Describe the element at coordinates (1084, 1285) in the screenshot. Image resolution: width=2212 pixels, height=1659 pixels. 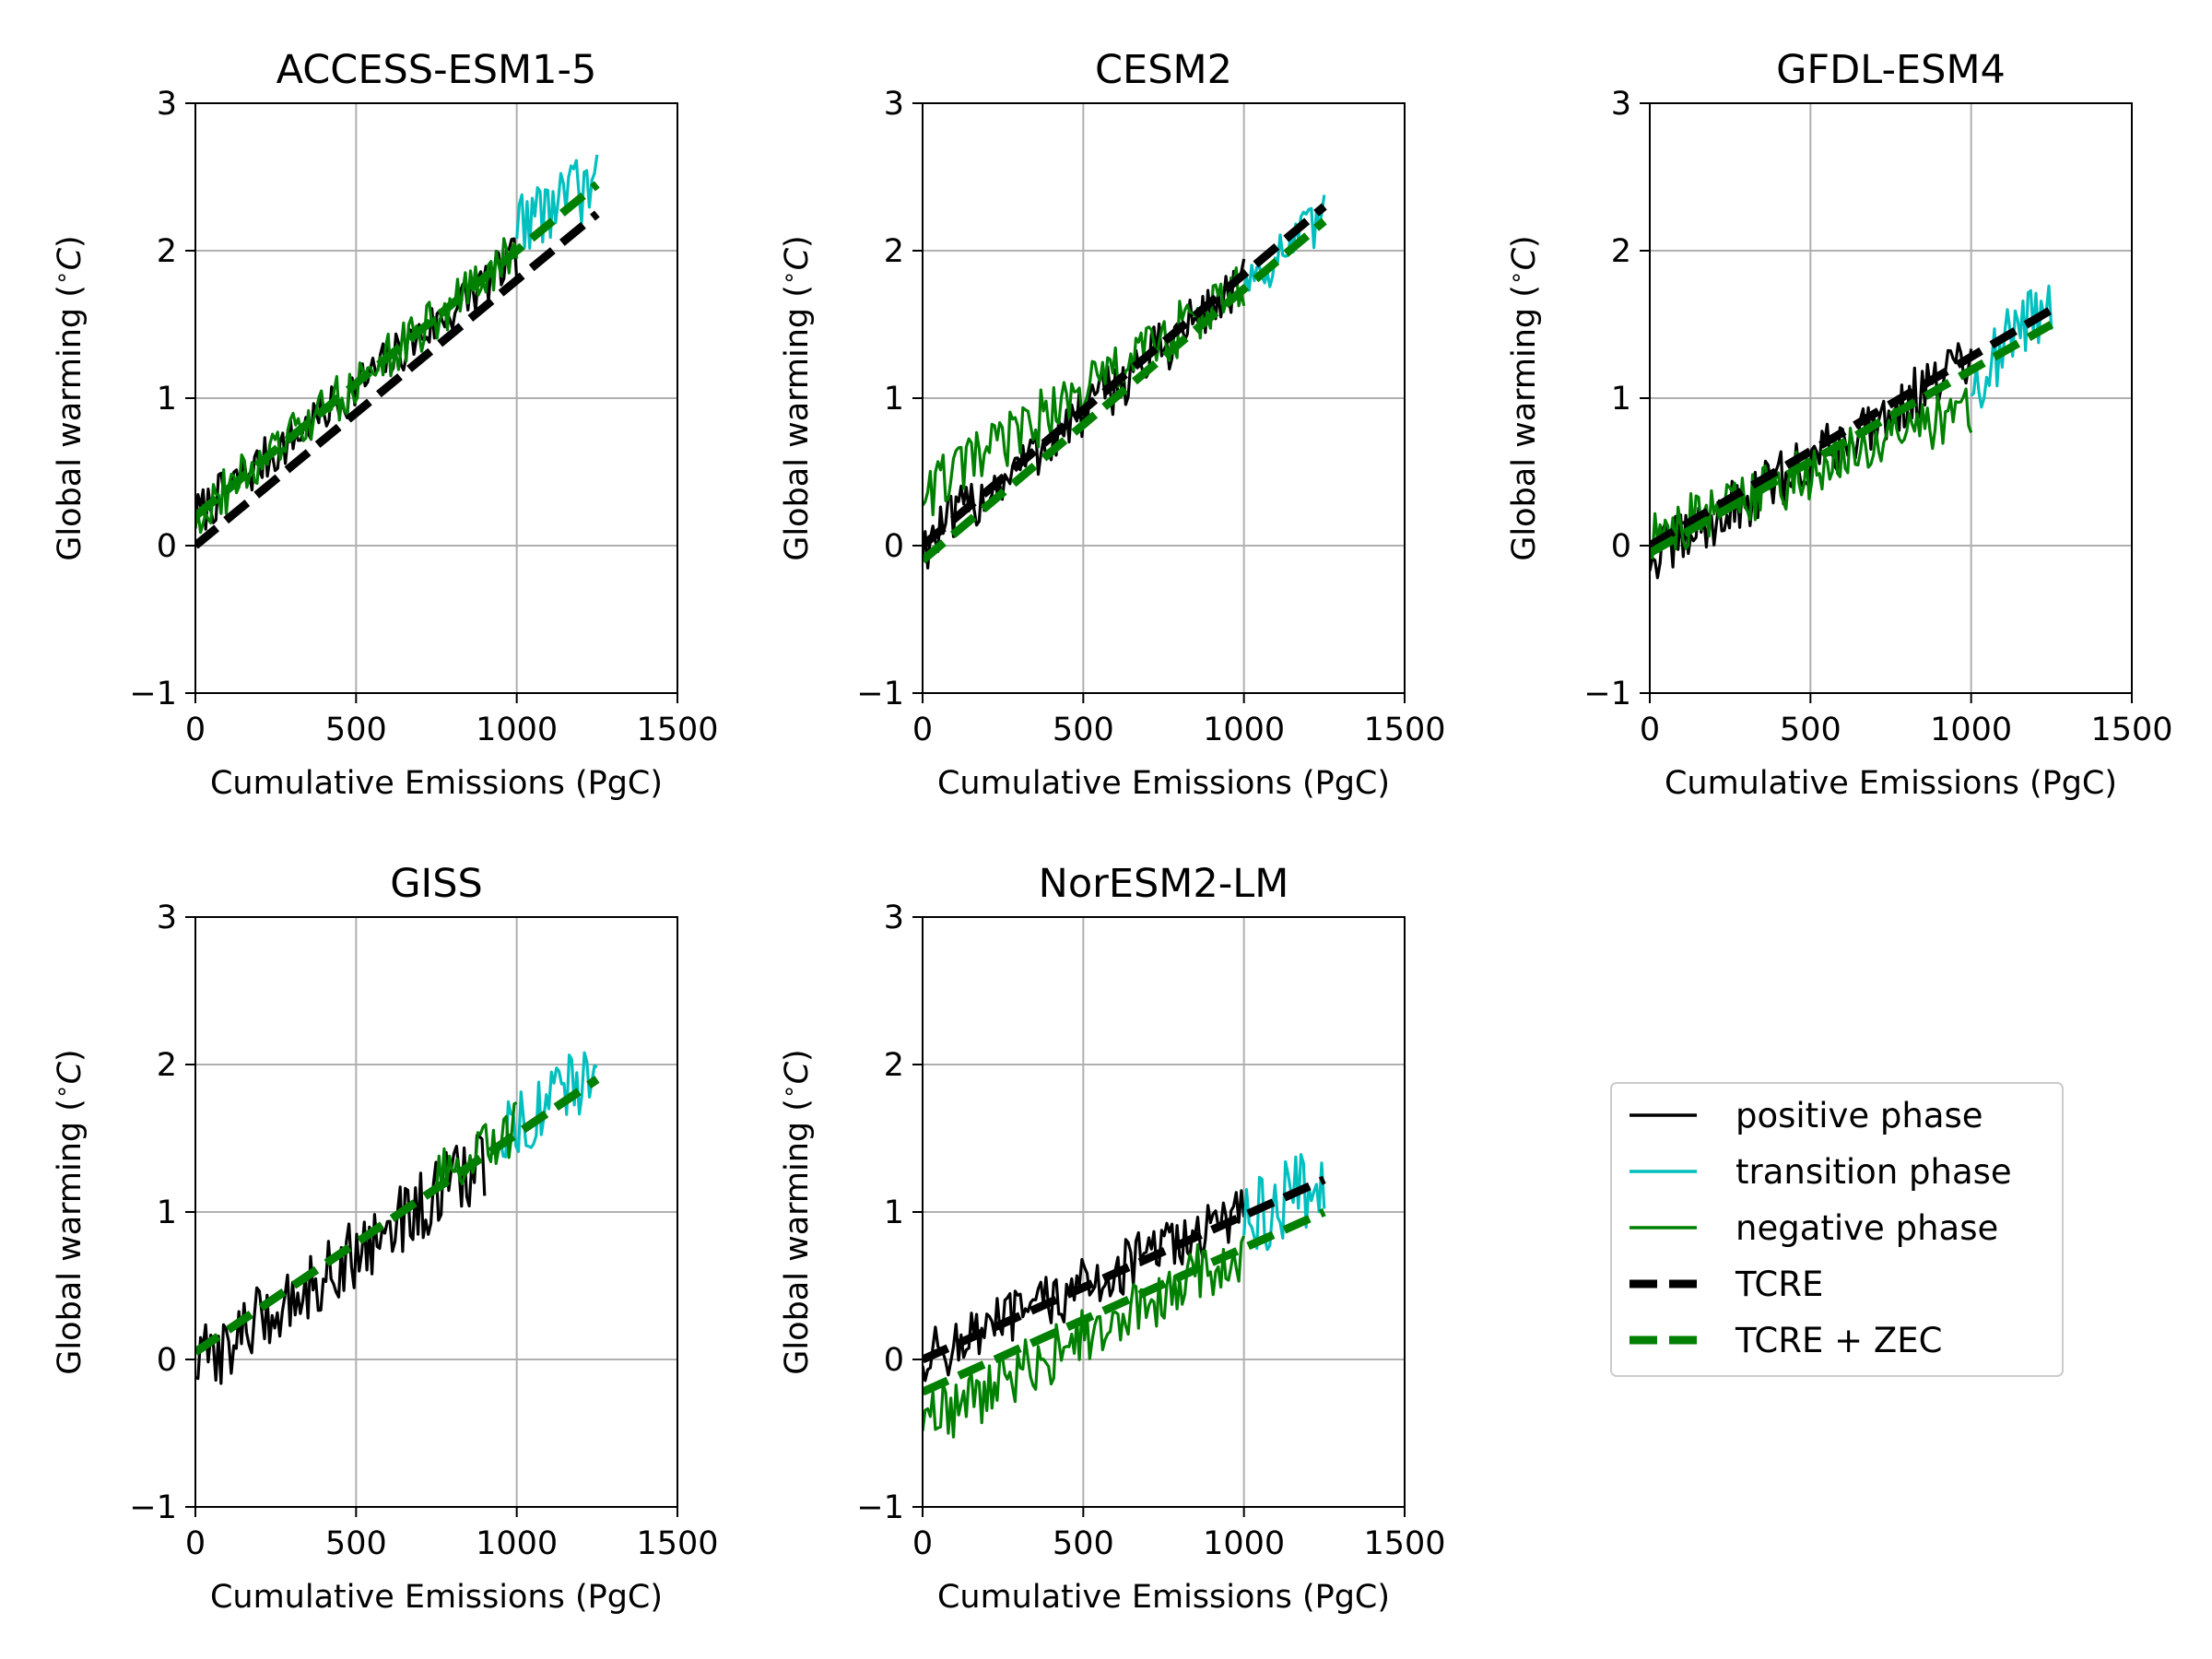
I see `series-line-positive-phase` at that location.